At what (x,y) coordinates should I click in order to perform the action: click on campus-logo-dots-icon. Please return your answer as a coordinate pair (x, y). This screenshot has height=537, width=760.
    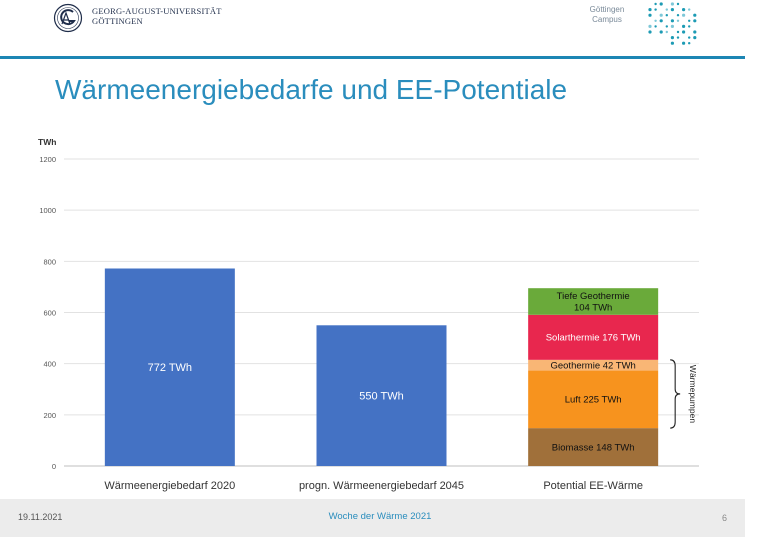
    Looking at the image, I should click on (672, 23).